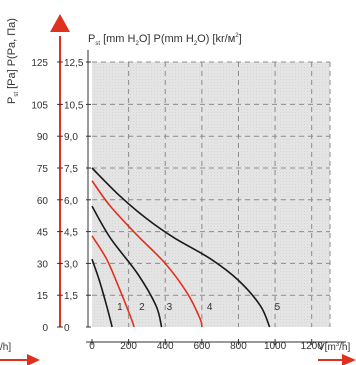 The image size is (356, 365). Describe the element at coordinates (33, 359) in the screenshot. I see `left-arrow-icon` at that location.